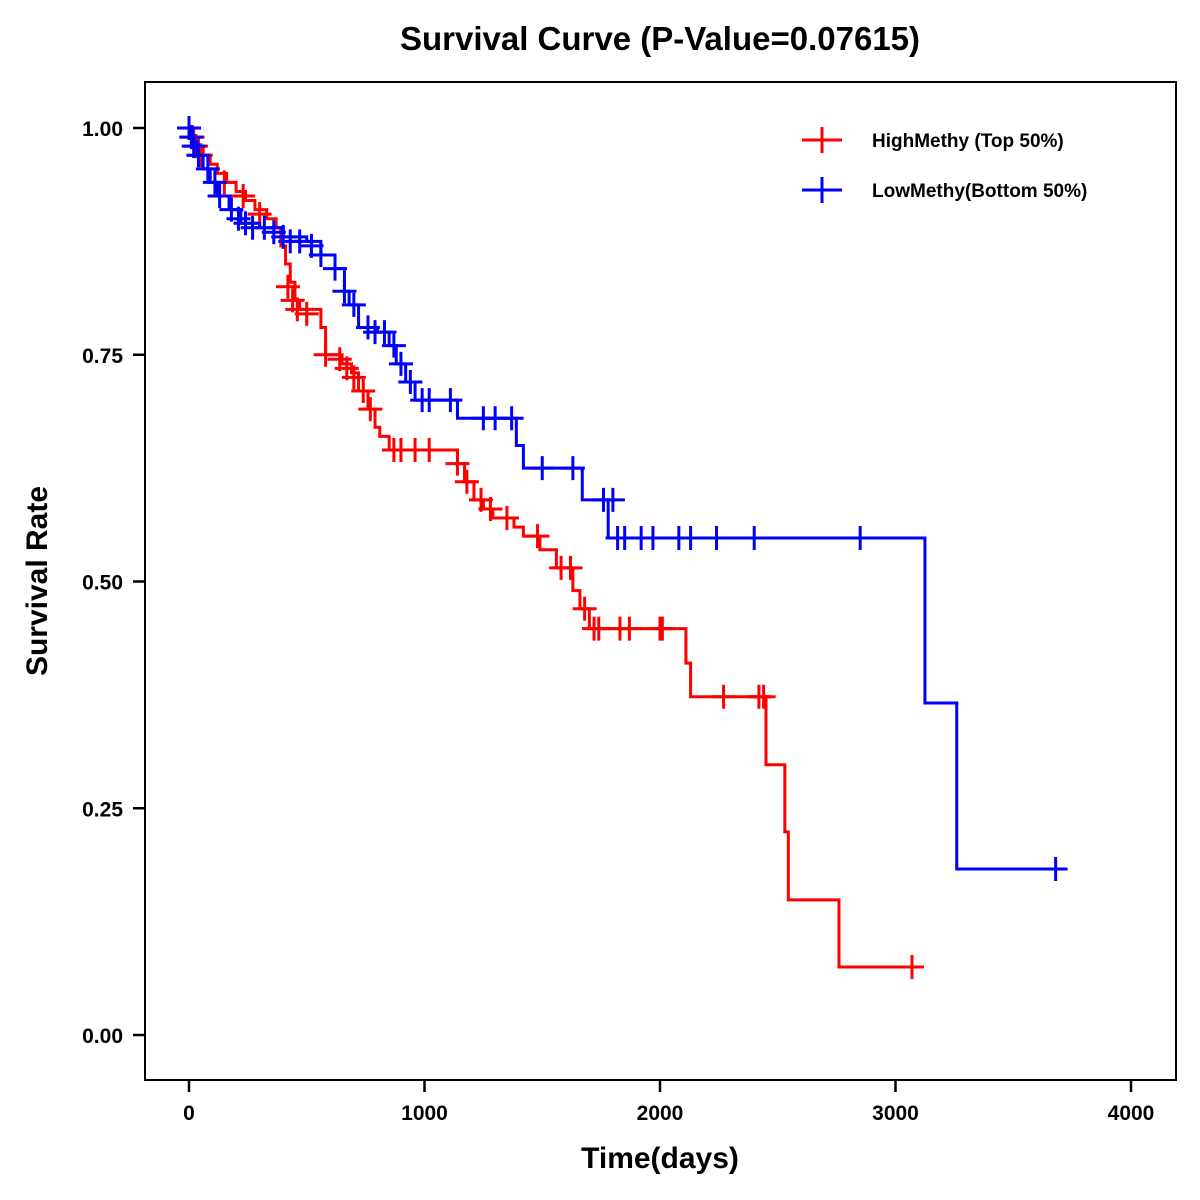 The height and width of the screenshot is (1200, 1200). Describe the element at coordinates (102, 1036) in the screenshot. I see `y-tick-label: 0.00` at that location.